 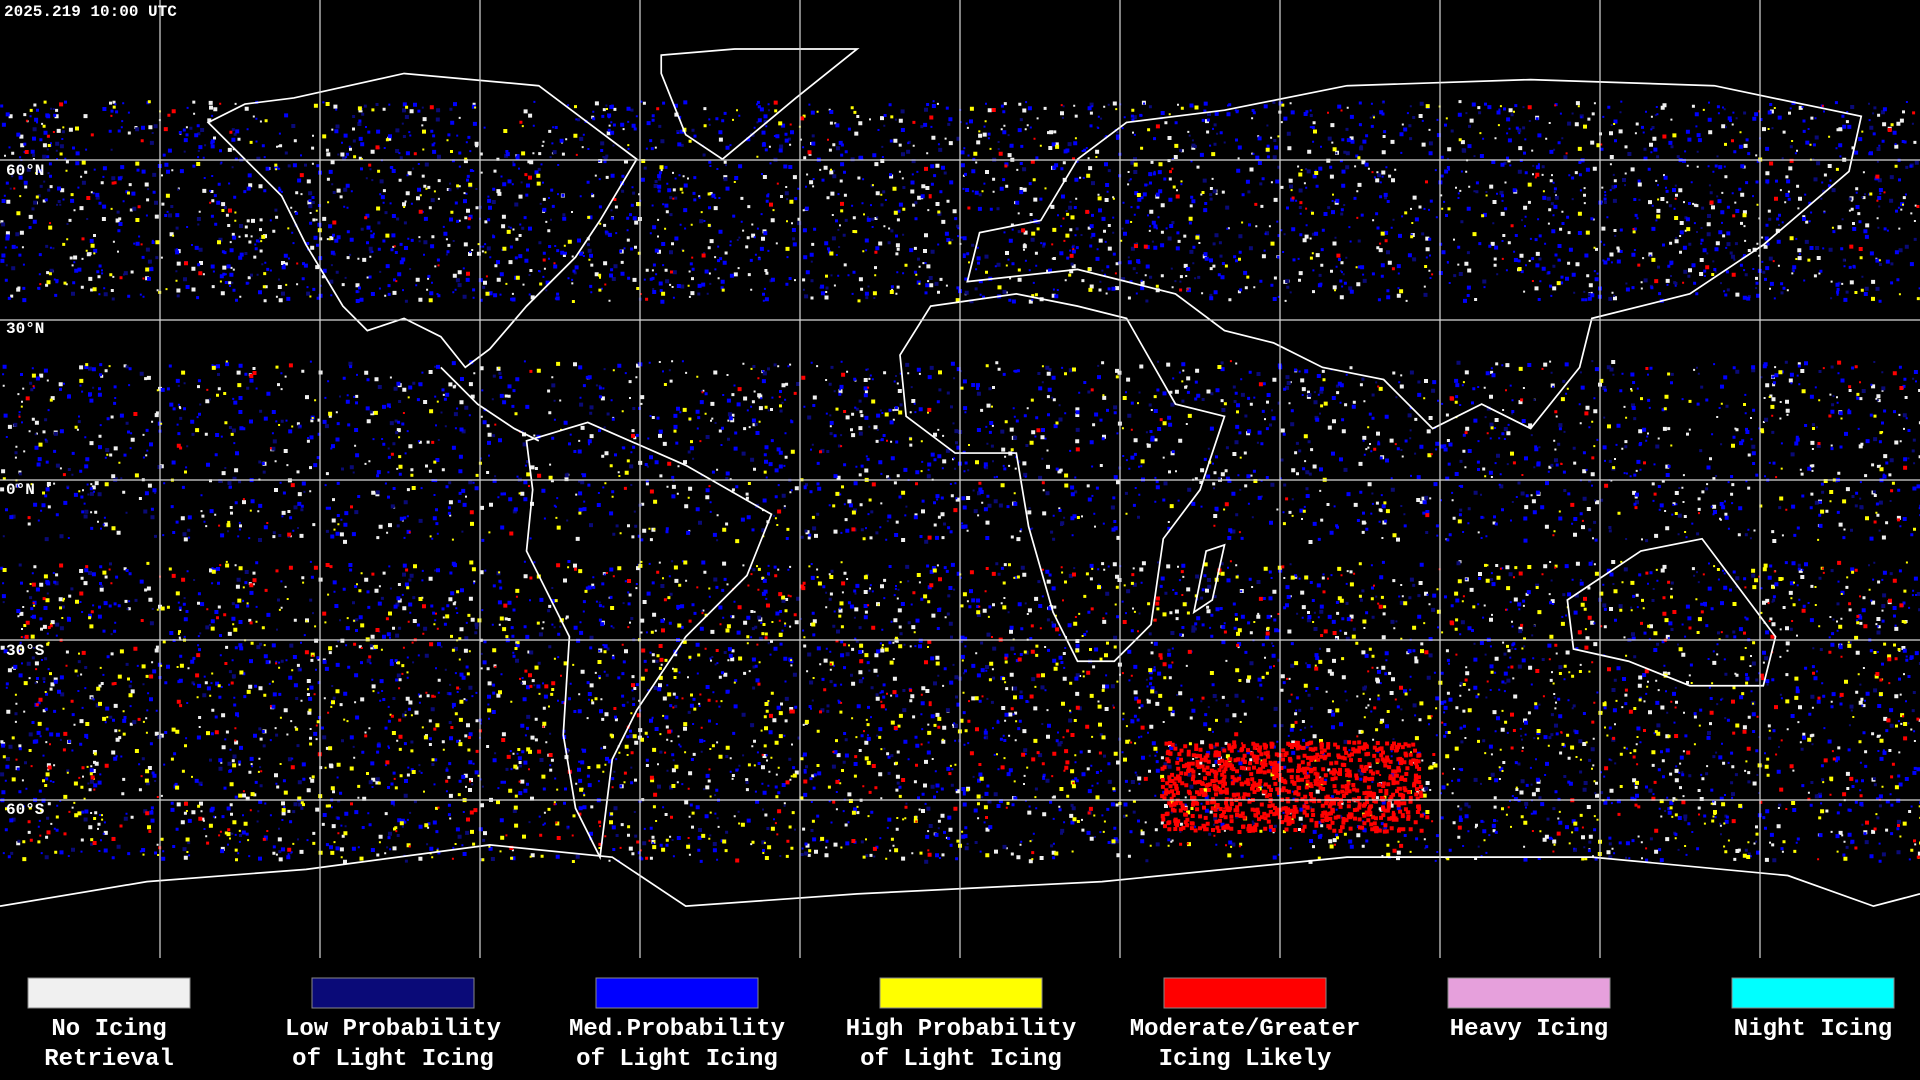 I want to click on legend-label: Retrieval, so click(x=109, y=1059).